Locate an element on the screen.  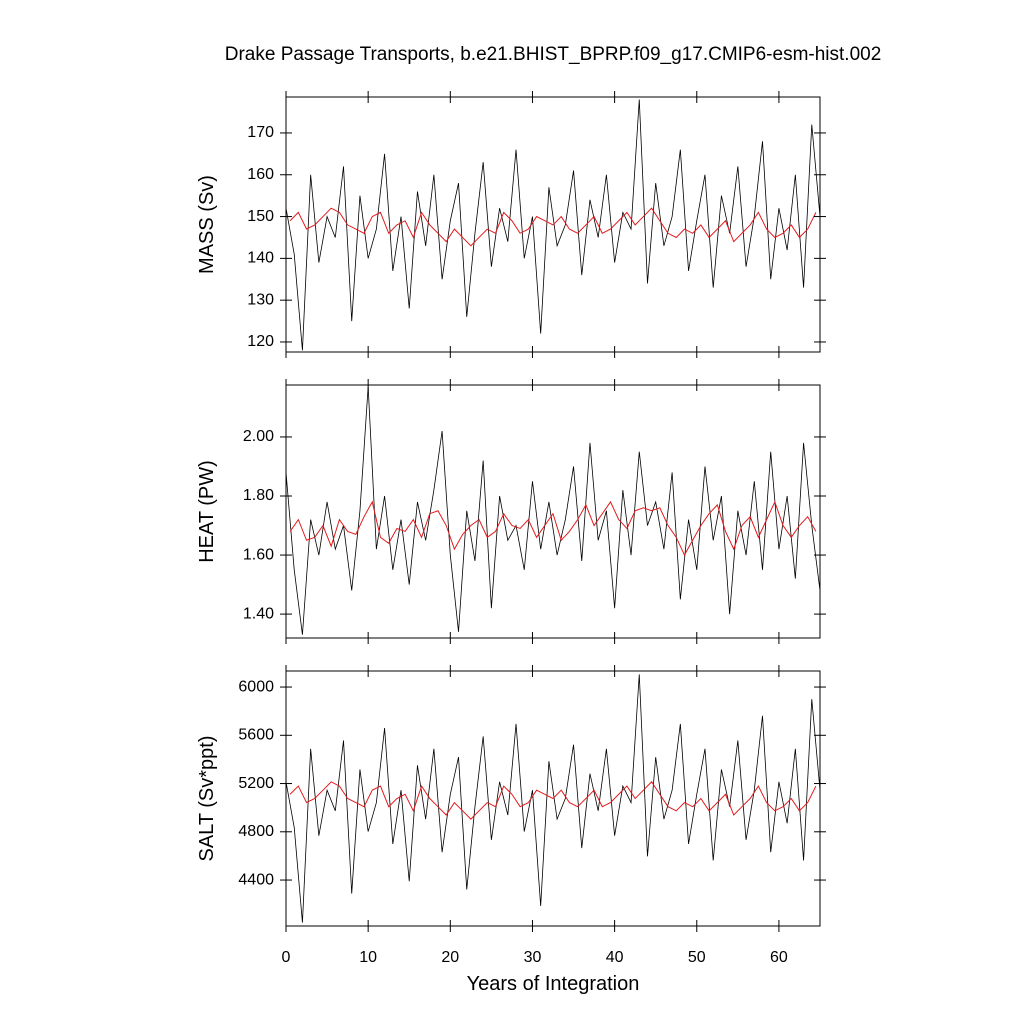
y-axis-title: MASS (Sv) is located at coordinates (207, 224).